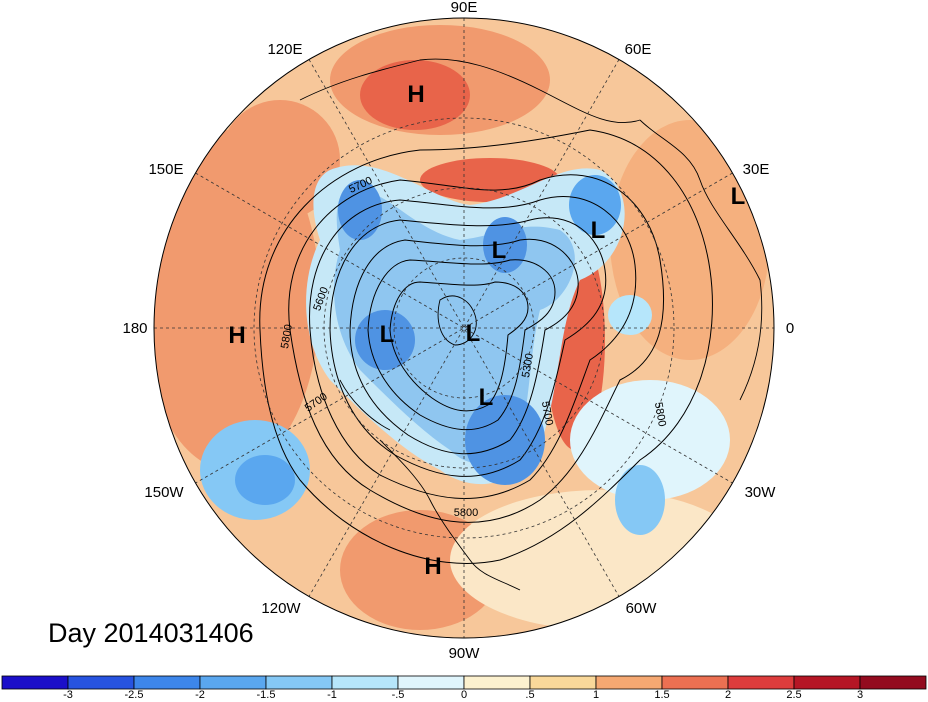 The width and height of the screenshot is (928, 702). I want to click on hot-region-siberia, so click(415, 95).